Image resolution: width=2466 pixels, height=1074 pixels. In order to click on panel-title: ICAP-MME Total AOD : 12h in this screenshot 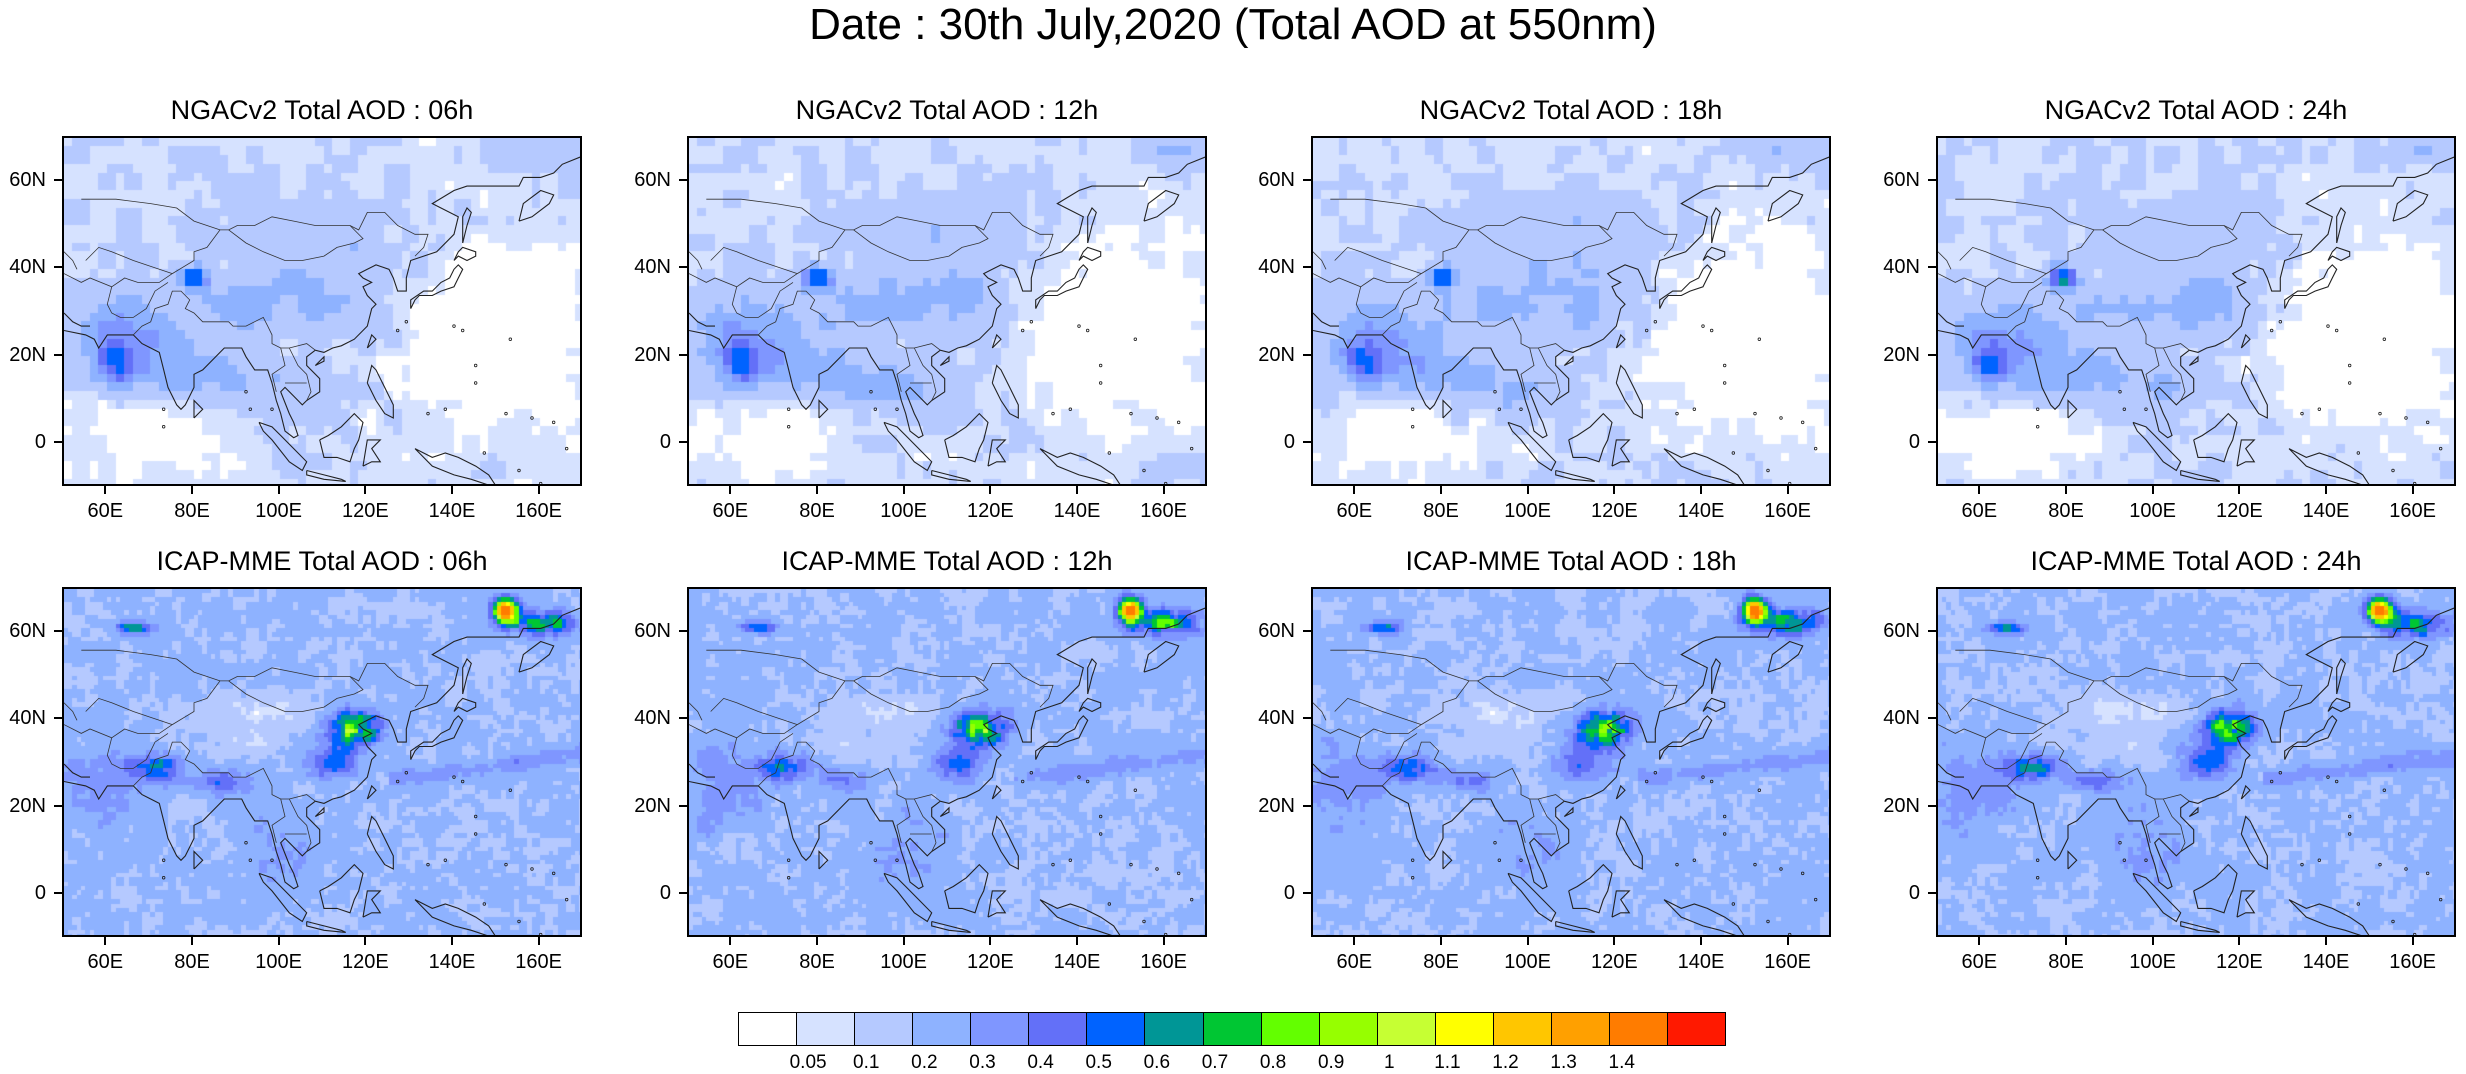, I will do `click(947, 561)`.